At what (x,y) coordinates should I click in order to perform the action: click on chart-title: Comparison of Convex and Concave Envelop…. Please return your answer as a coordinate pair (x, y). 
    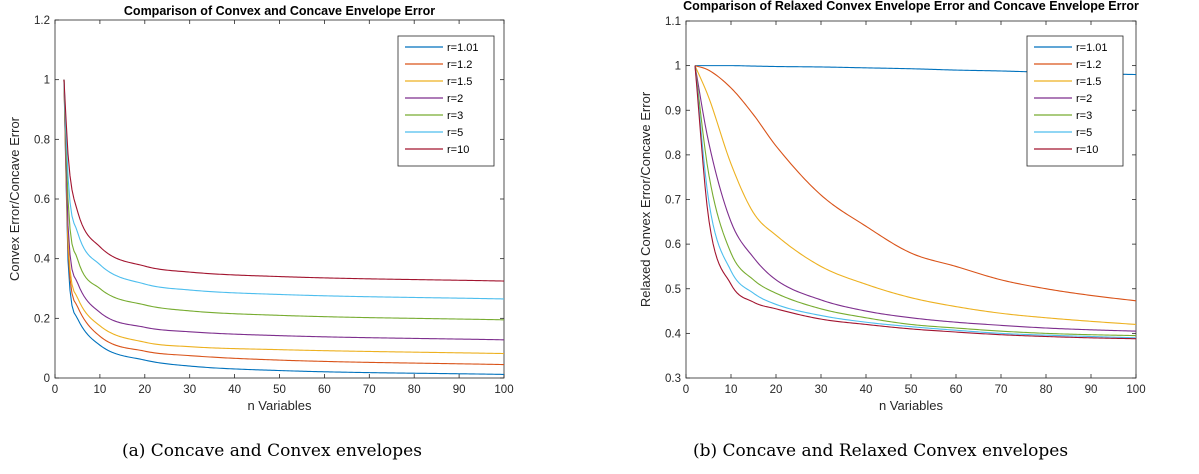
    Looking at the image, I should click on (279, 11).